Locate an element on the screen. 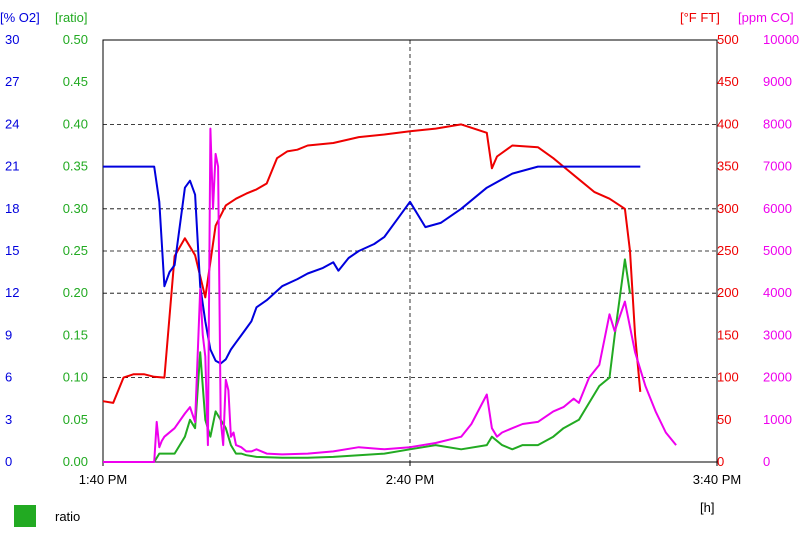  co-tick-label: 9000 is located at coordinates (777, 81).